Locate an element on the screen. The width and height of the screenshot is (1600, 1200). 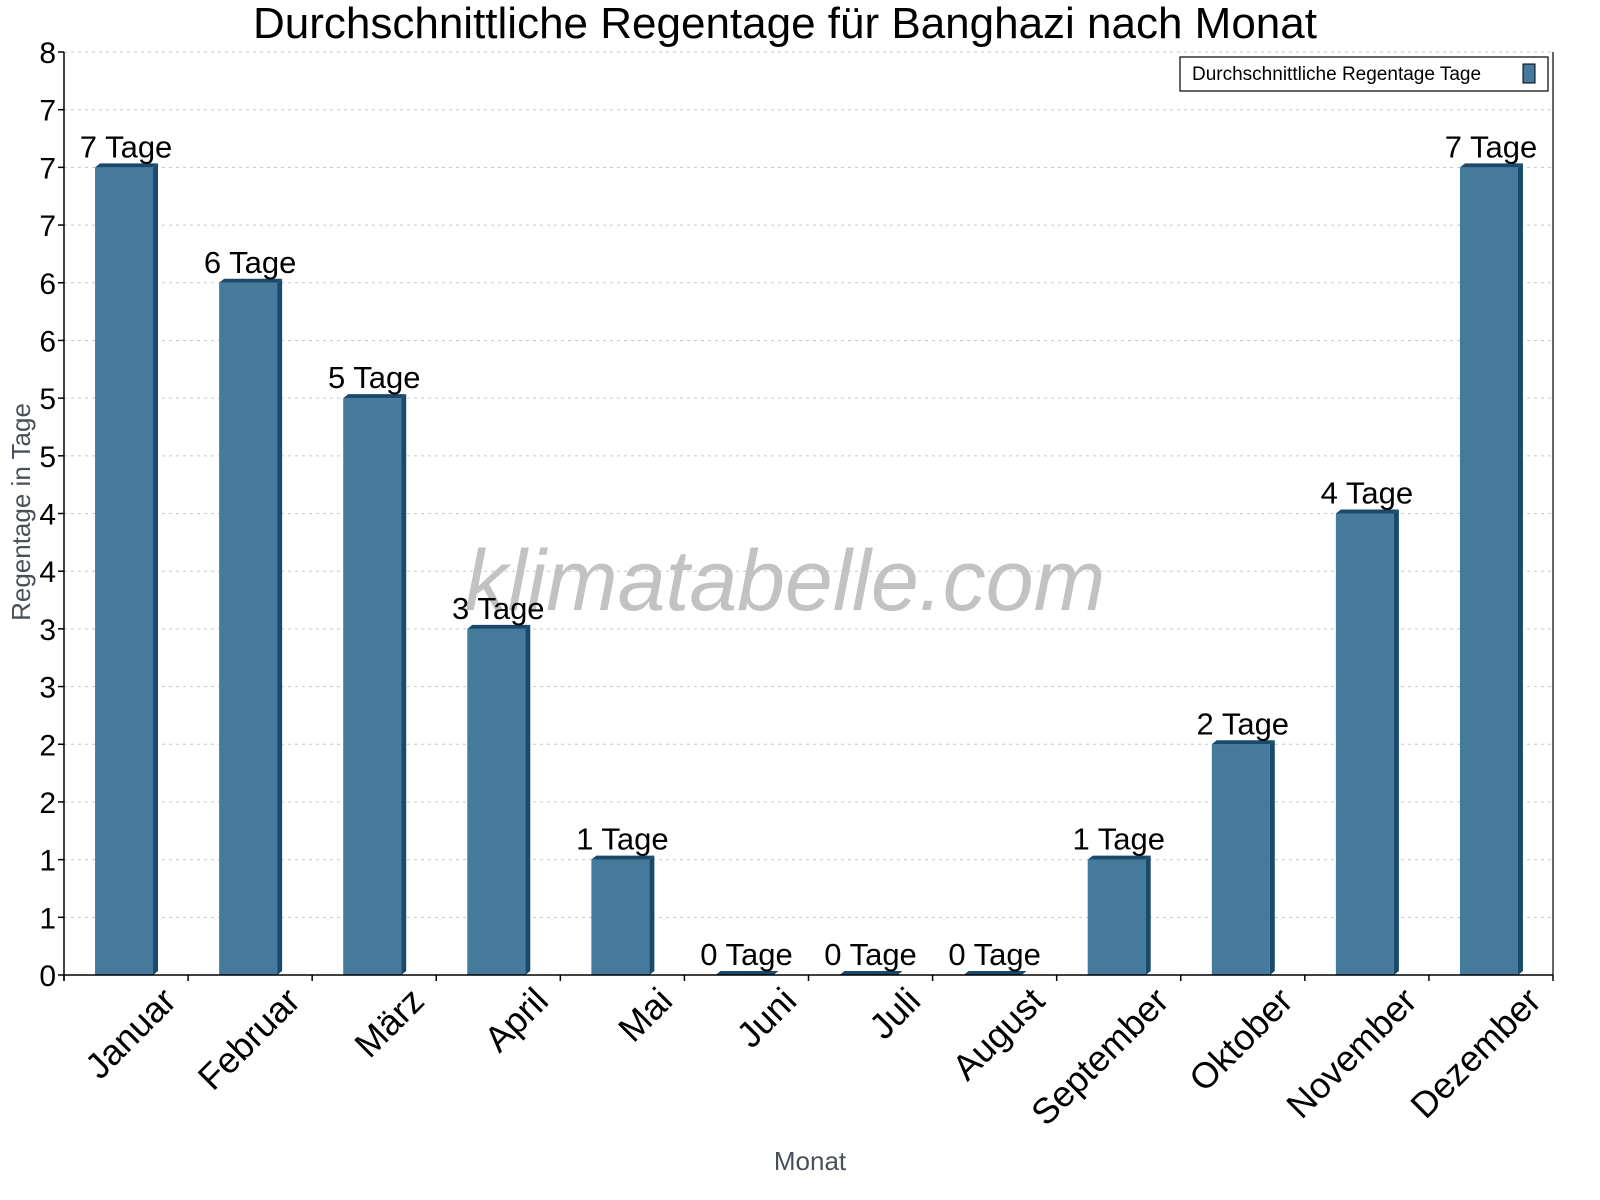
x-tick-label: November is located at coordinates (1351, 1053).